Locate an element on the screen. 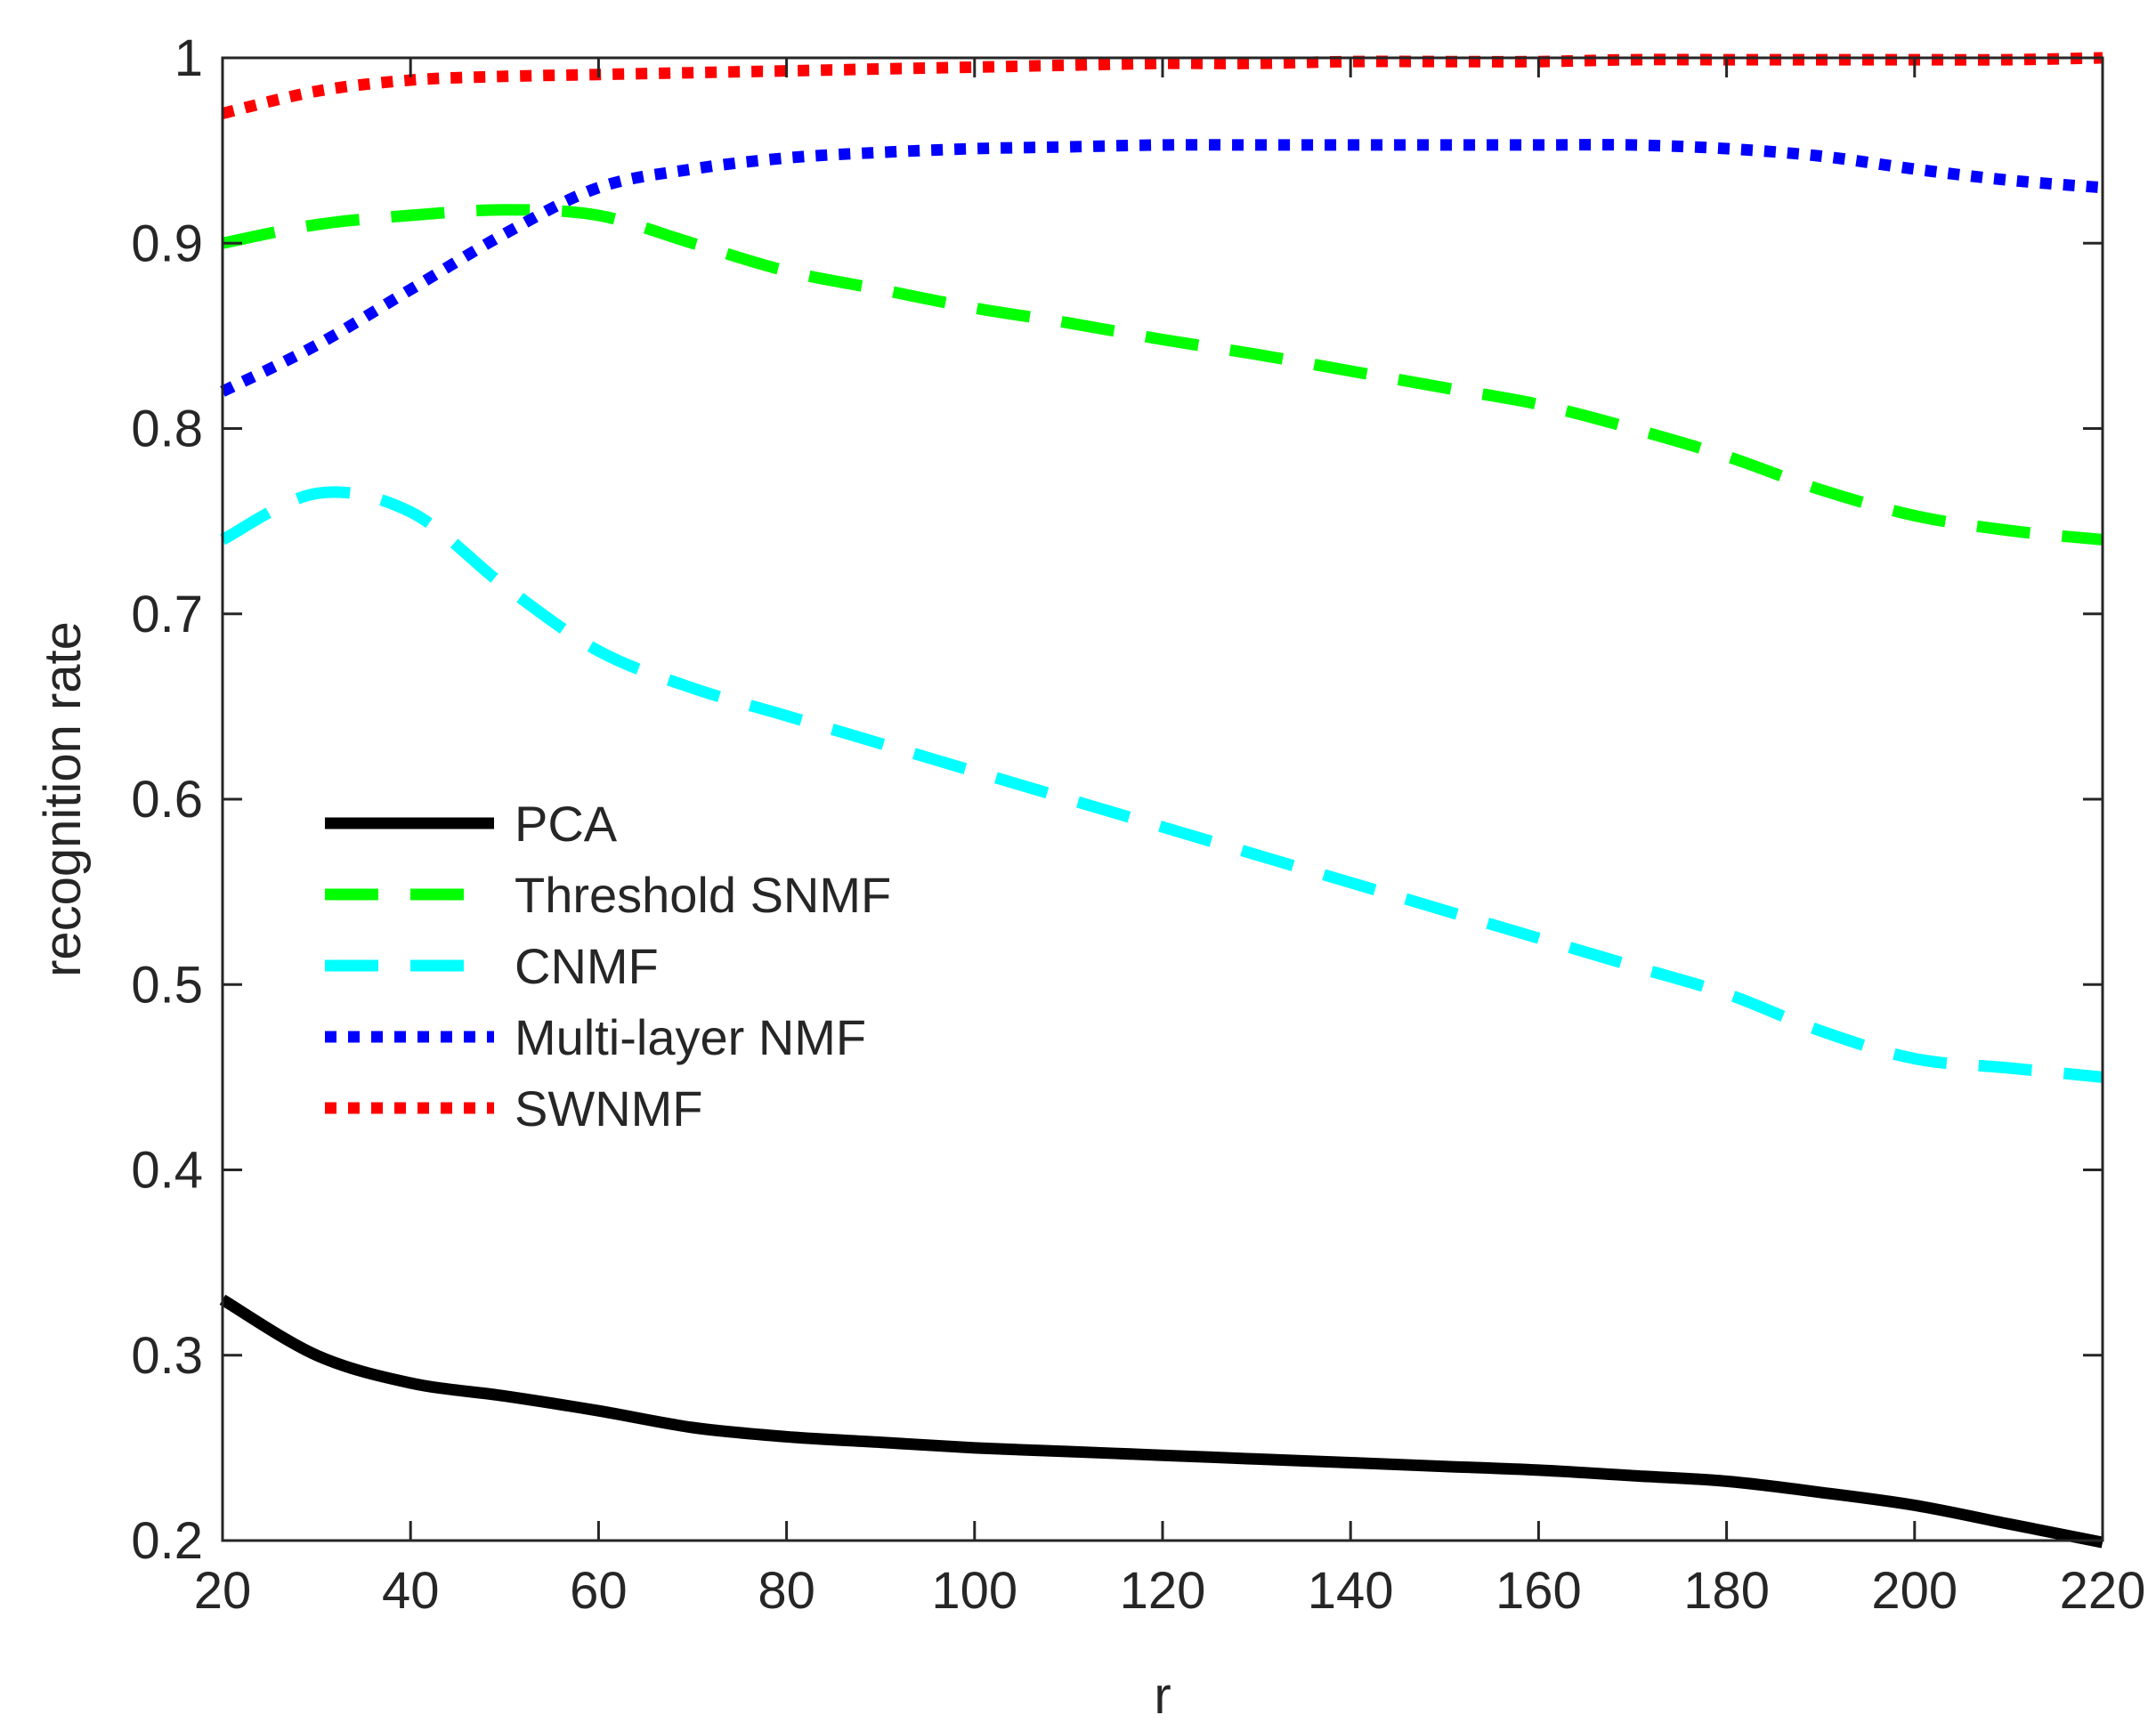 Image resolution: width=2156 pixels, height=1731 pixels. x-tick-label: 100 is located at coordinates (974, 1591).